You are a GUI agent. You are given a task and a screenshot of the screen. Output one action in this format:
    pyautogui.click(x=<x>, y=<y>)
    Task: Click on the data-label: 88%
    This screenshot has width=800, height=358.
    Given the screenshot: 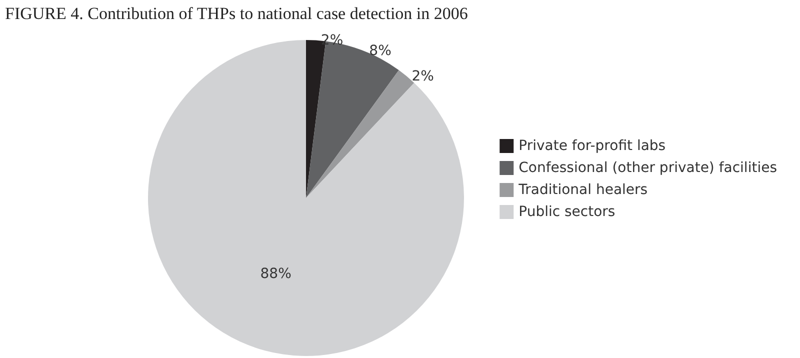 What is the action you would take?
    pyautogui.click(x=276, y=274)
    